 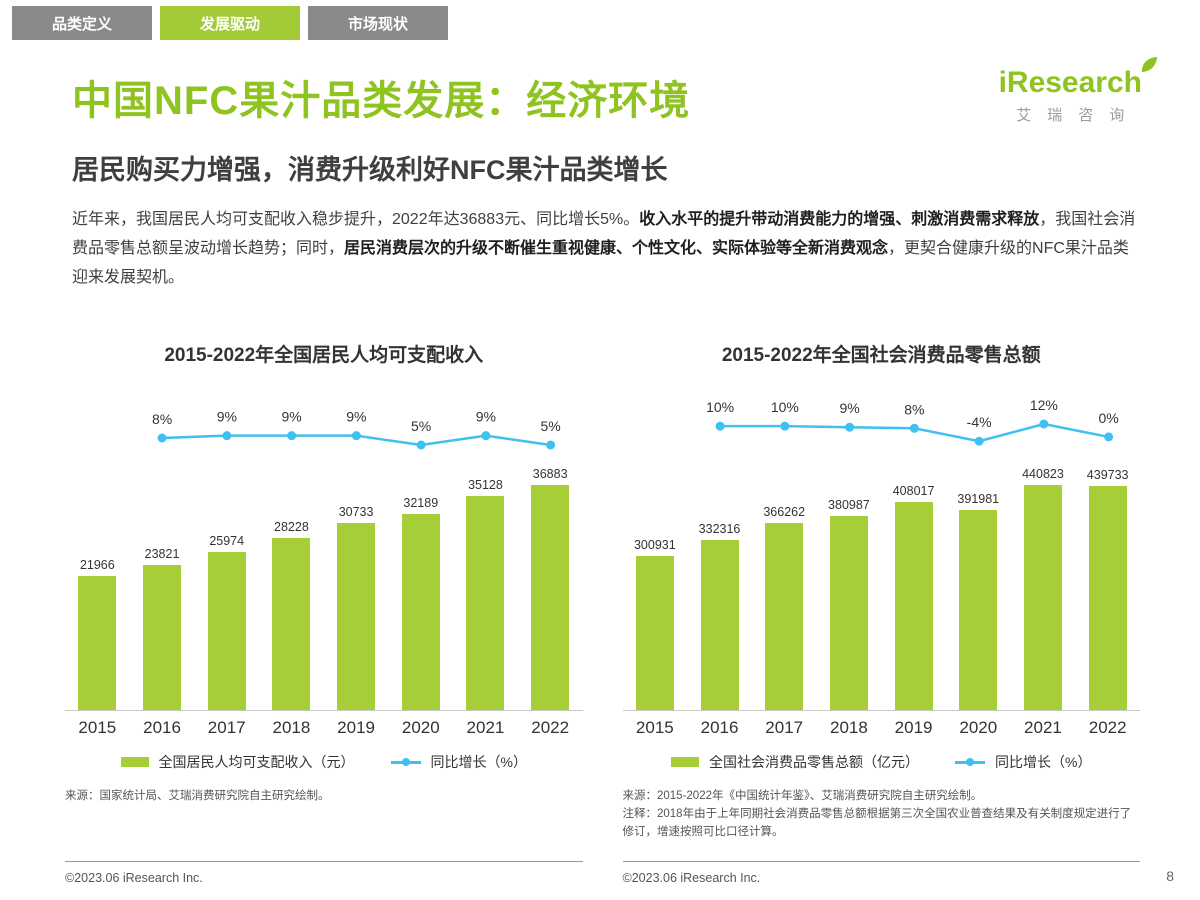 What do you see at coordinates (978, 601) in the screenshot?
I see `bar-group: 391981` at bounding box center [978, 601].